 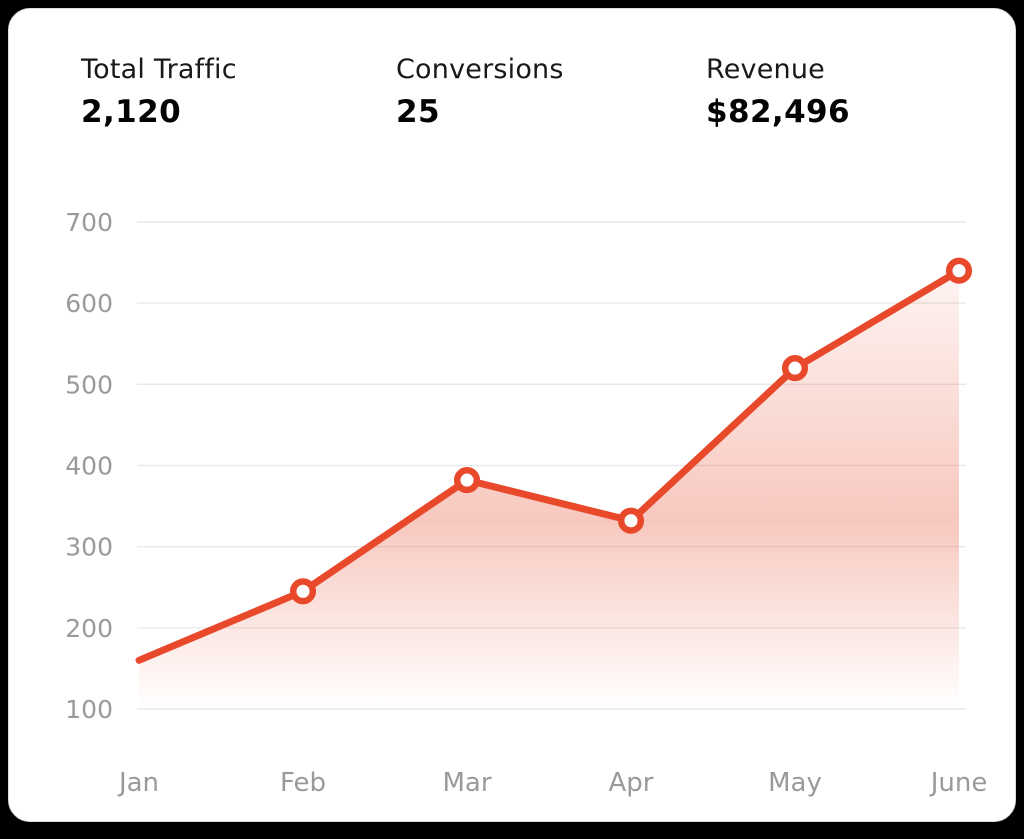 What do you see at coordinates (551, 91) in the screenshot?
I see `stat-conversions: Conversions 25` at bounding box center [551, 91].